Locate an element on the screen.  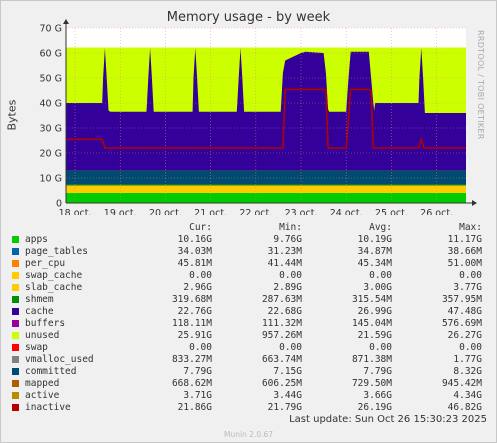
x-axis-arrow is located at coordinates (474, 203).